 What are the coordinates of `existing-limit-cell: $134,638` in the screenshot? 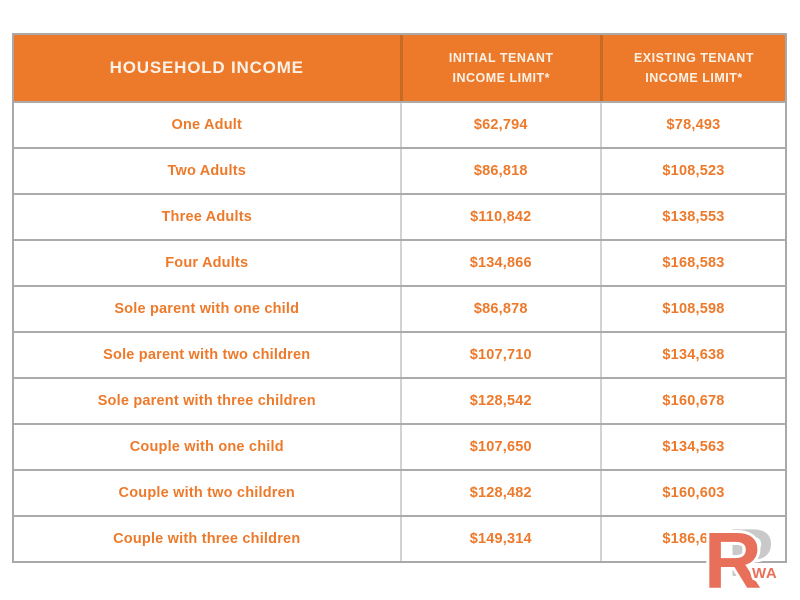 It's located at (692, 355).